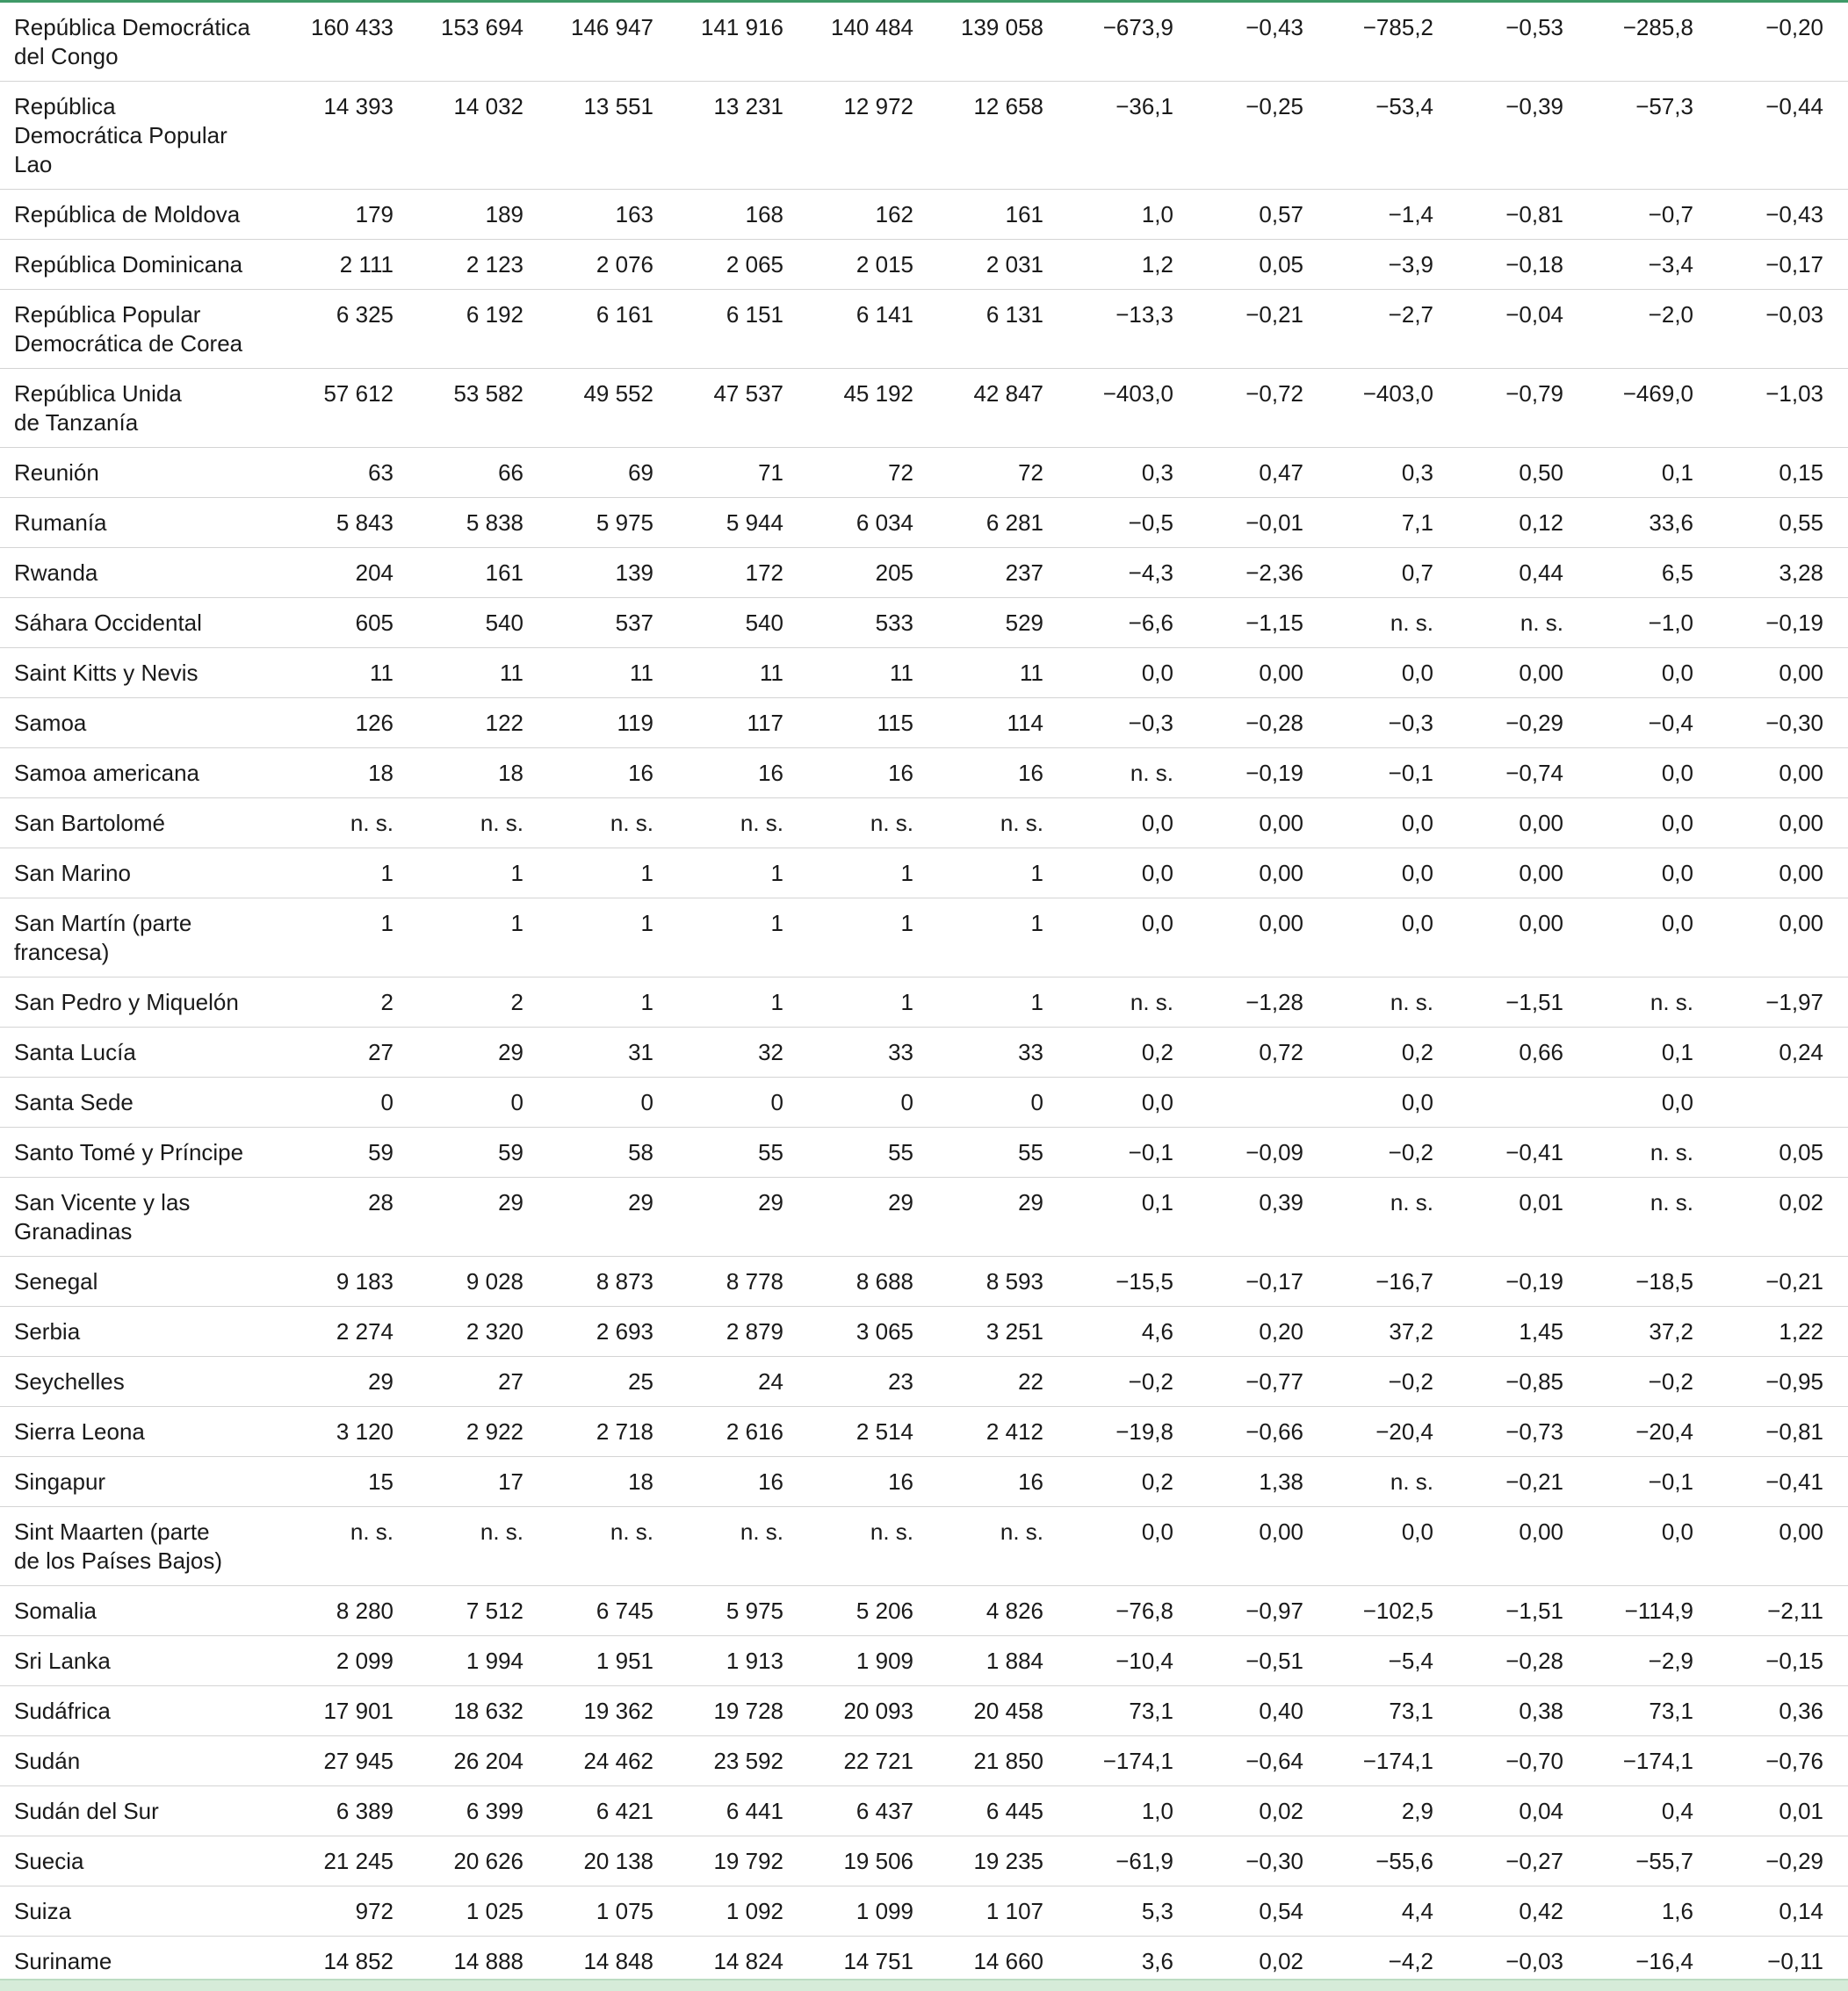 This screenshot has height=1991, width=1848. I want to click on value-cell: −0,17, so click(1263, 1281).